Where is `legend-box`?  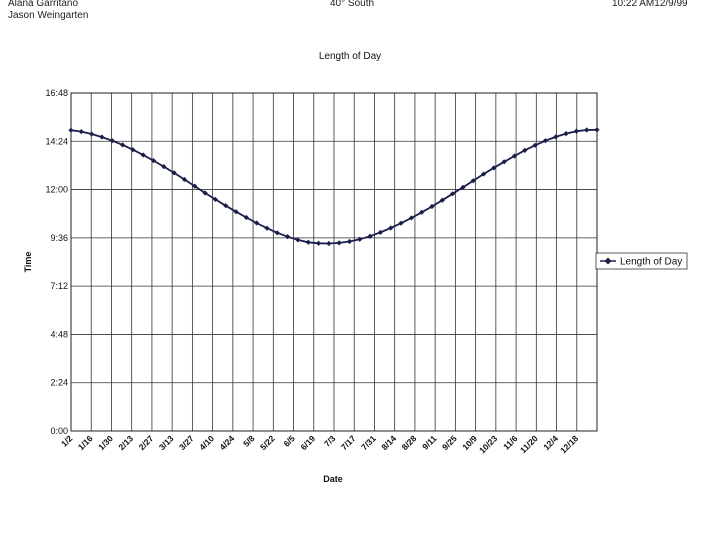
legend-box is located at coordinates (641, 261).